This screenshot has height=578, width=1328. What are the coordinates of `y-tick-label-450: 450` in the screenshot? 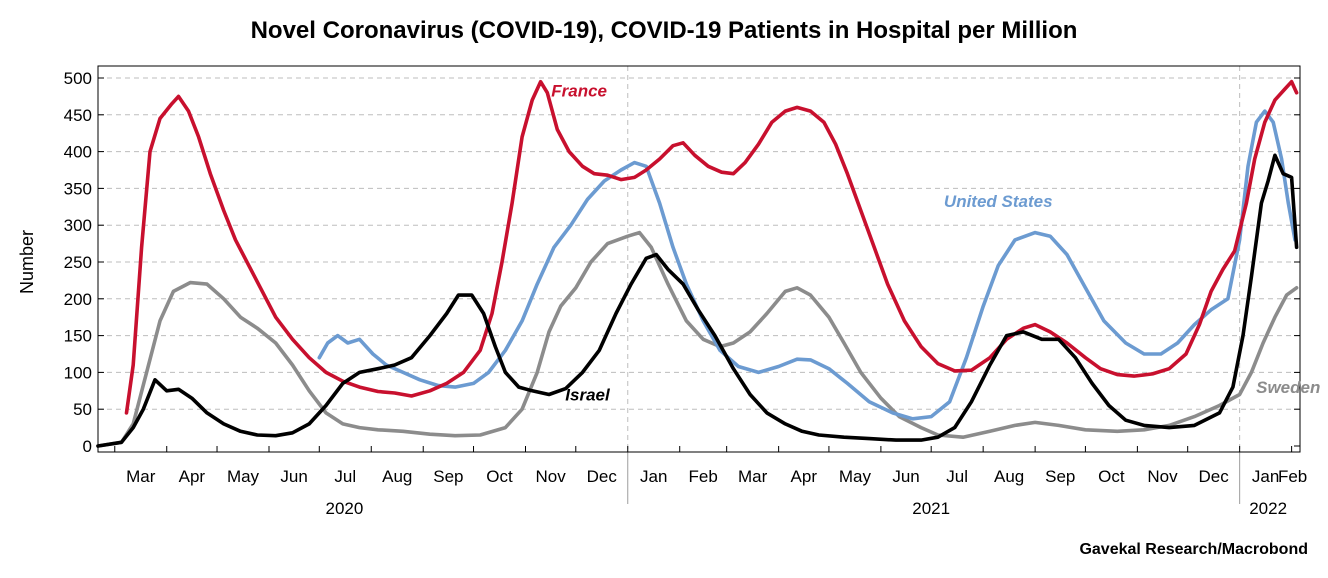 It's located at (78, 115).